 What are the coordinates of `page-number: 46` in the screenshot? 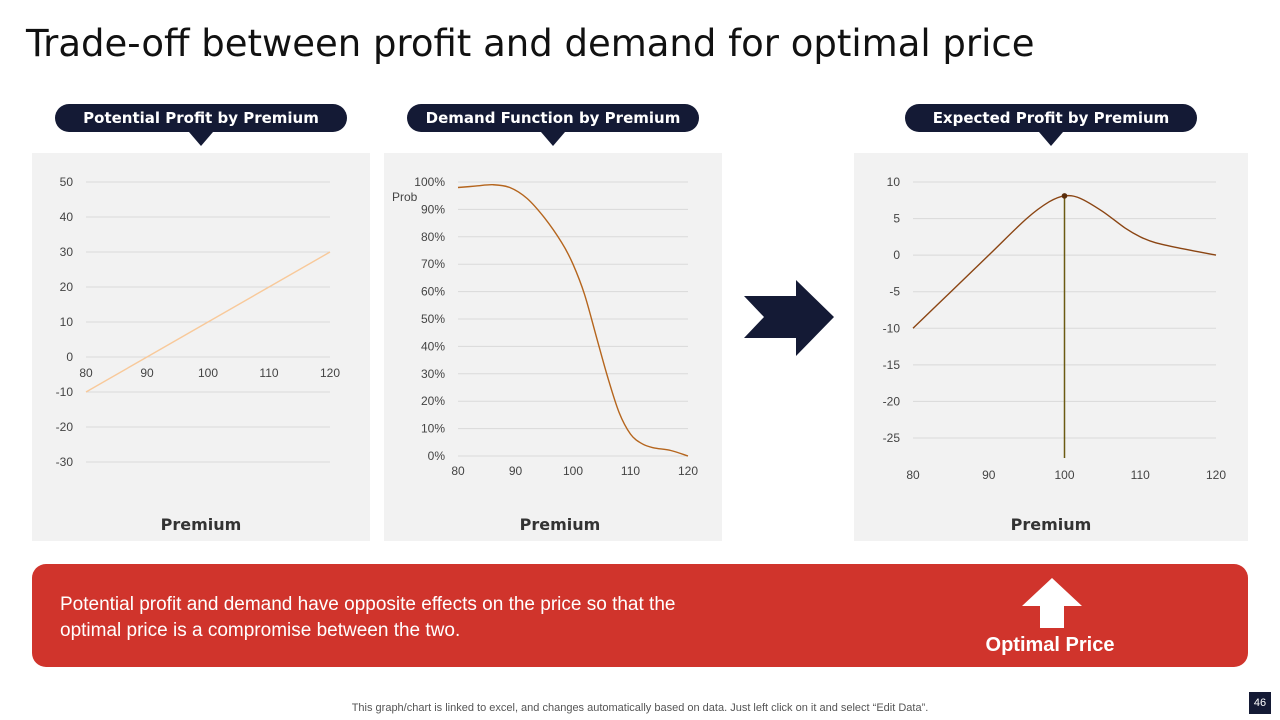 It's located at (1260, 703).